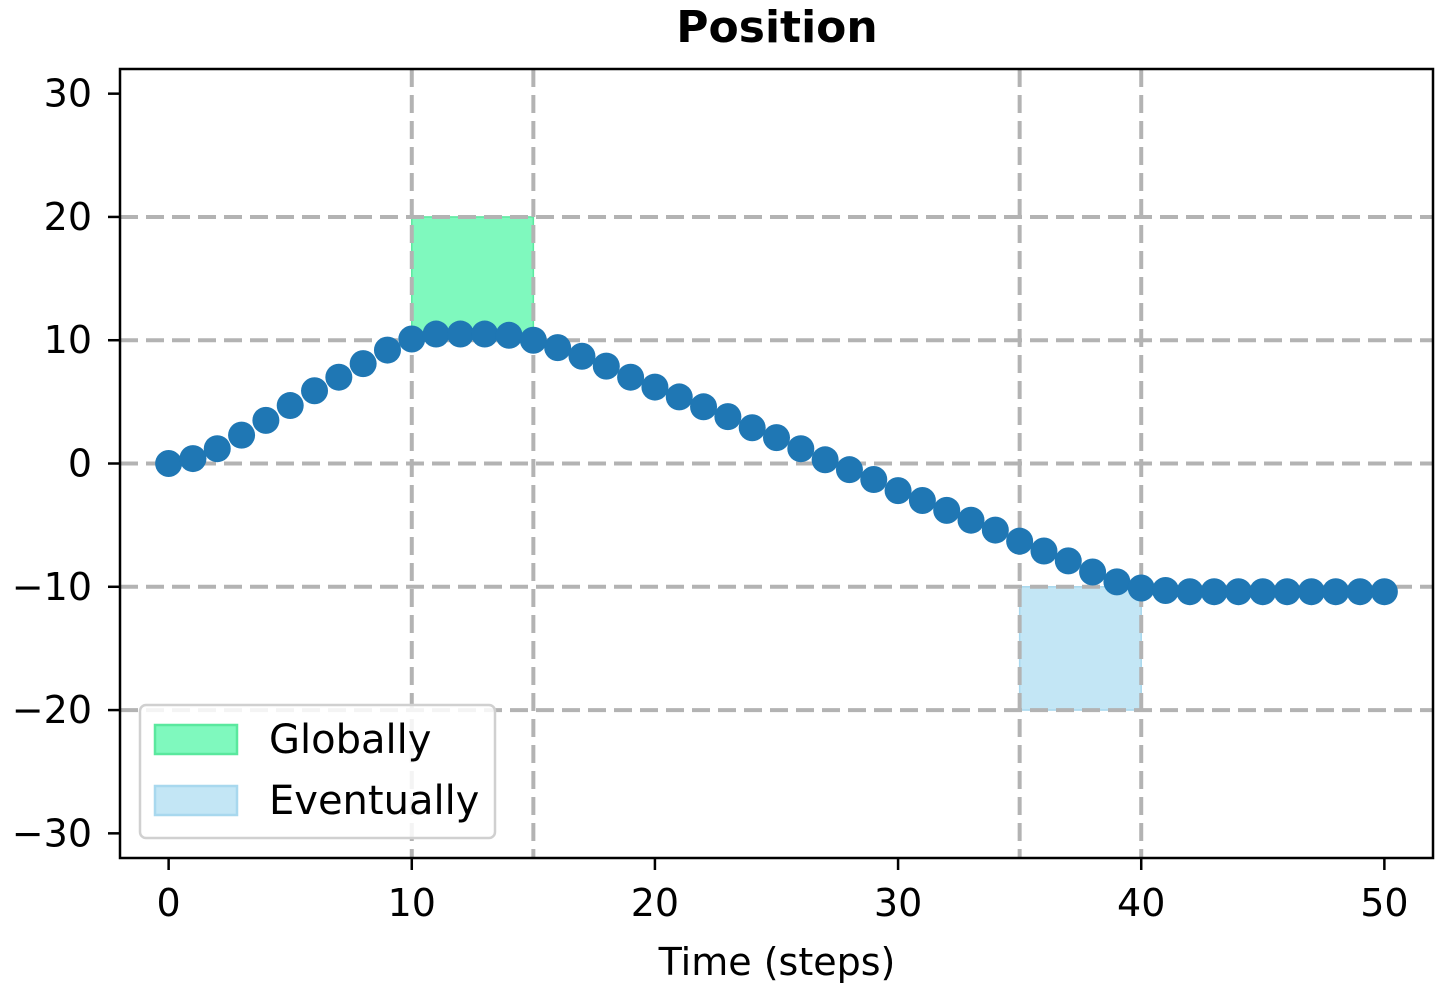  What do you see at coordinates (52, 833) in the screenshot?
I see `y-tick-label: −30` at bounding box center [52, 833].